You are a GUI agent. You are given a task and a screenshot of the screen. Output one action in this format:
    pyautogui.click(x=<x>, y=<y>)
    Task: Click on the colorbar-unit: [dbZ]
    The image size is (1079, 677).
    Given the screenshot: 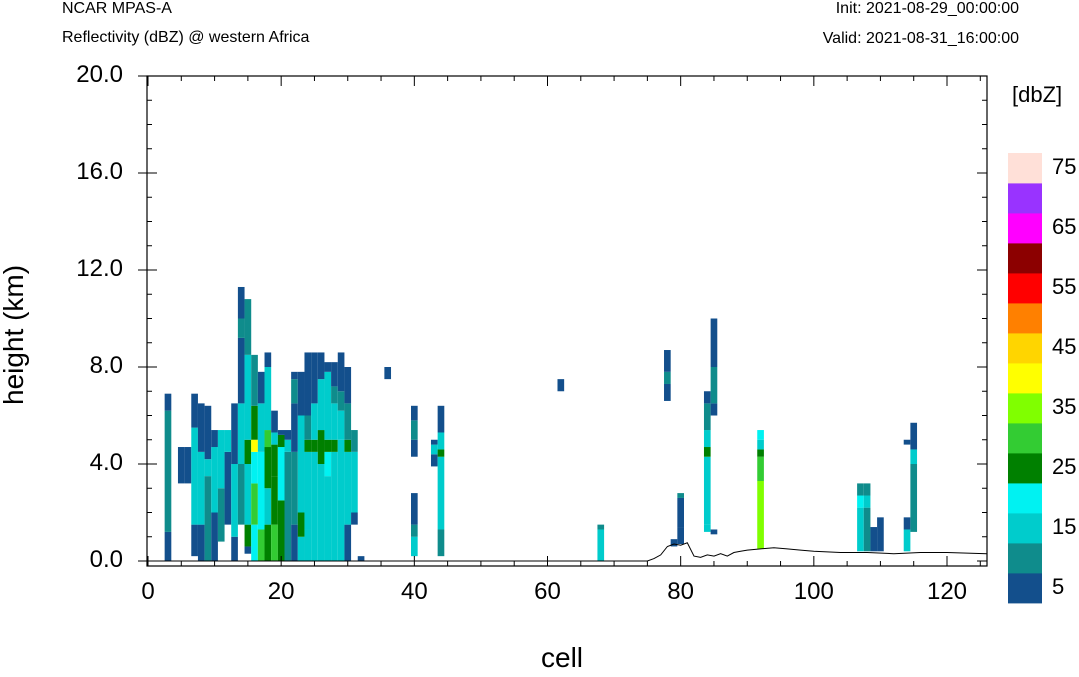 What is the action you would take?
    pyautogui.click(x=1037, y=94)
    